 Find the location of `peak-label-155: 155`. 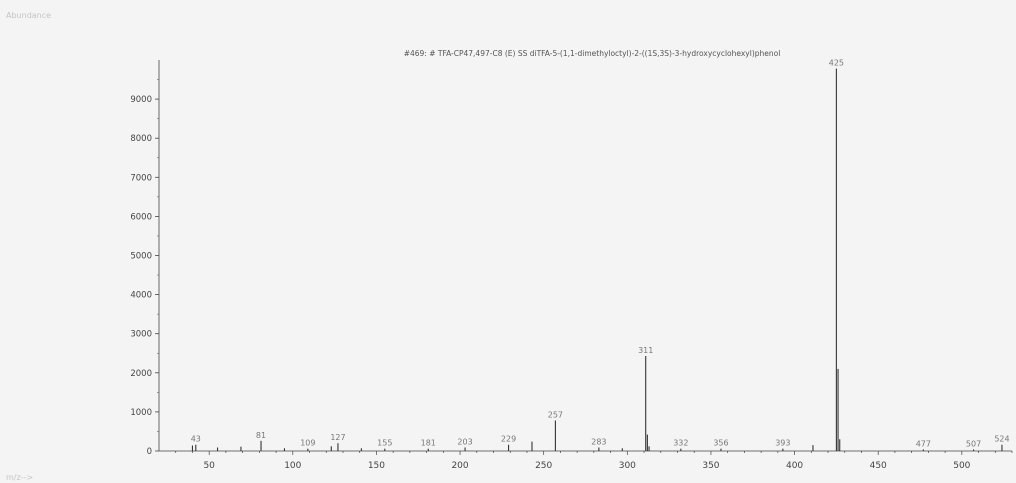

peak-label-155: 155 is located at coordinates (384, 443).